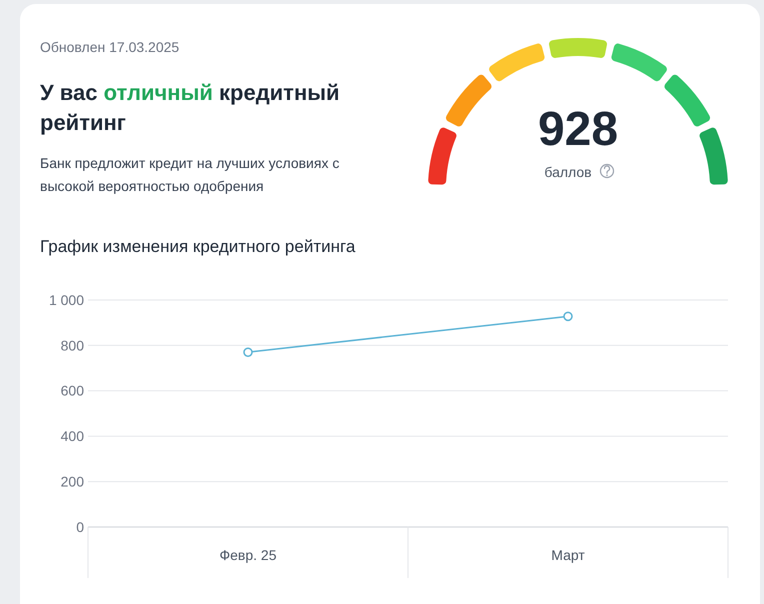 This screenshot has width=764, height=604. I want to click on chart-title: У вас отличный кредитный рейтинг, so click(190, 107).